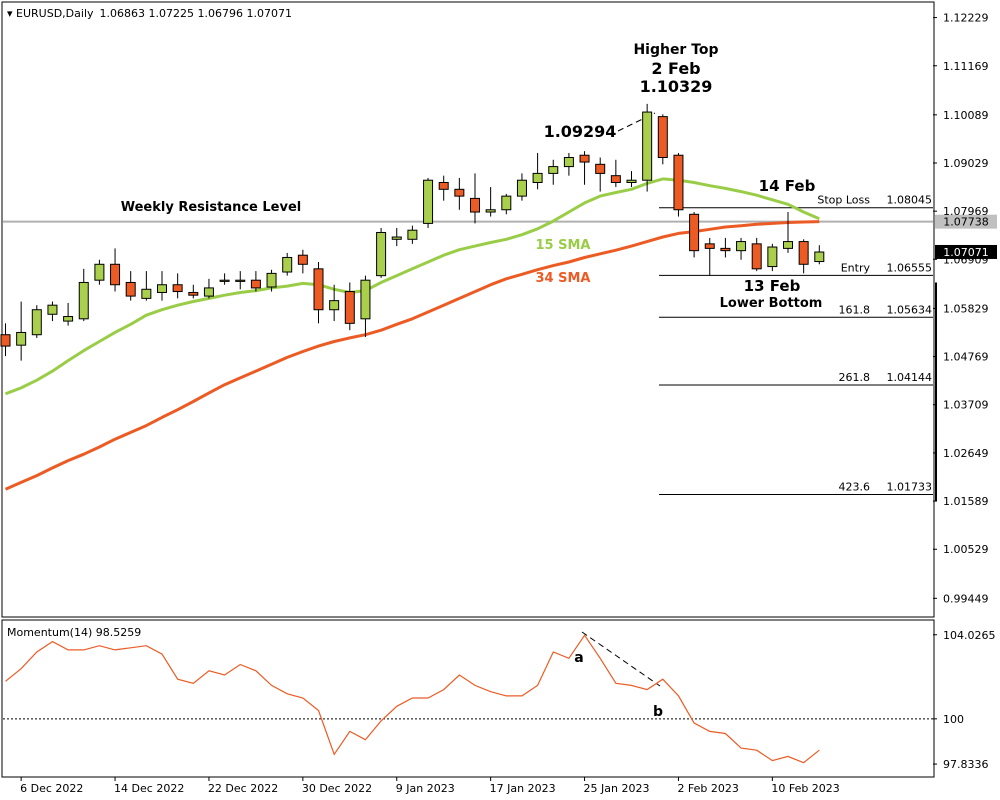 This screenshot has height=800, width=1000. What do you see at coordinates (523, 788) in the screenshot?
I see `x-tick-label: 17 Jan 2023` at bounding box center [523, 788].